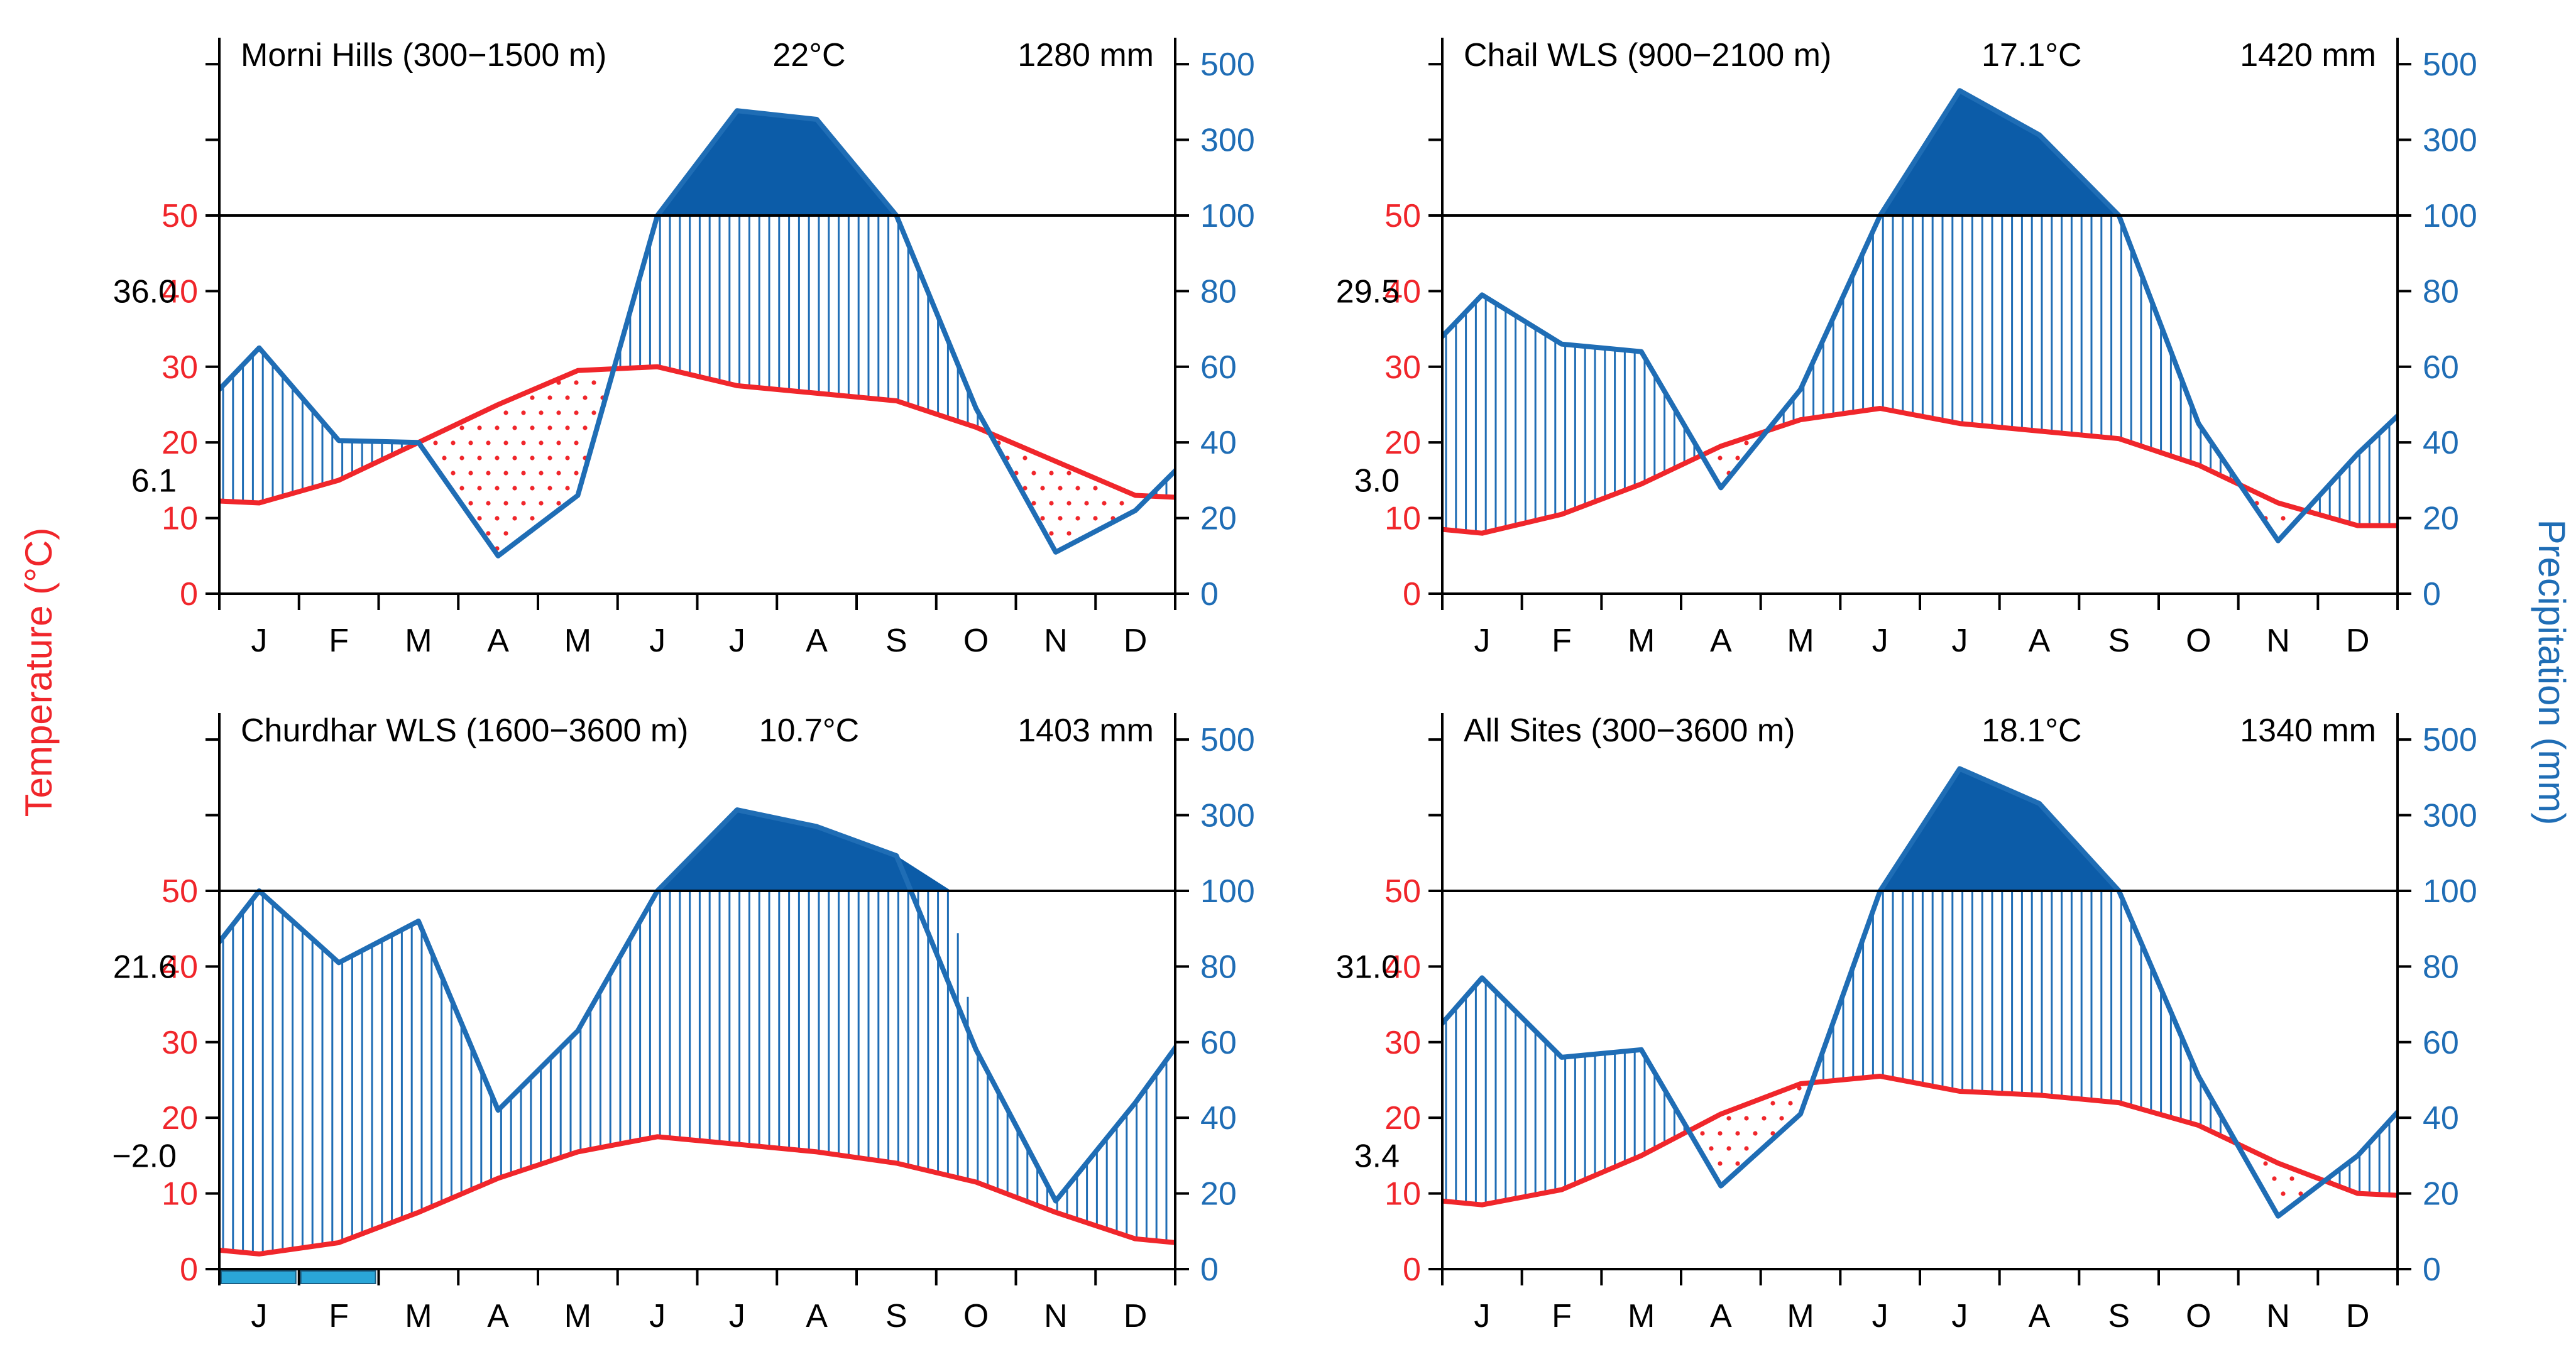 This screenshot has width=2576, height=1347. Describe the element at coordinates (1629, 730) in the screenshot. I see `station-name: All Sites (300−3600 m)` at that location.